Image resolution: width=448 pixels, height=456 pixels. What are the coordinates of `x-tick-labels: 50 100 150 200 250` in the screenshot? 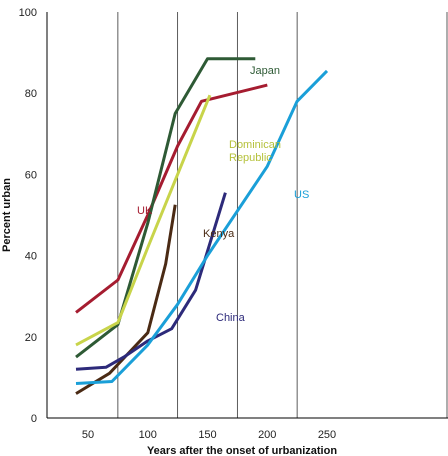 It's located at (209, 435).